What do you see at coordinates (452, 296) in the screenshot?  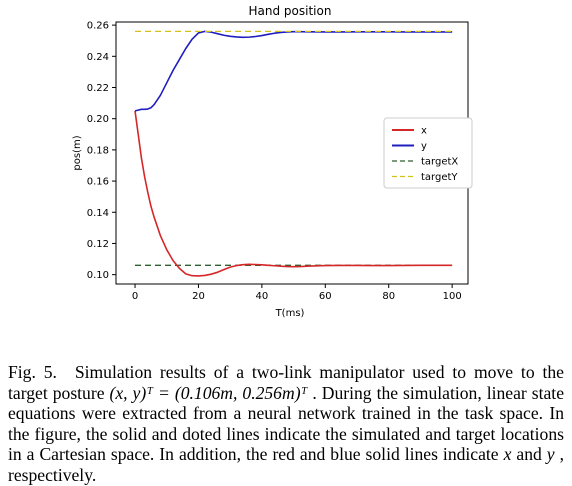 I see `x-tick-label: 100` at bounding box center [452, 296].